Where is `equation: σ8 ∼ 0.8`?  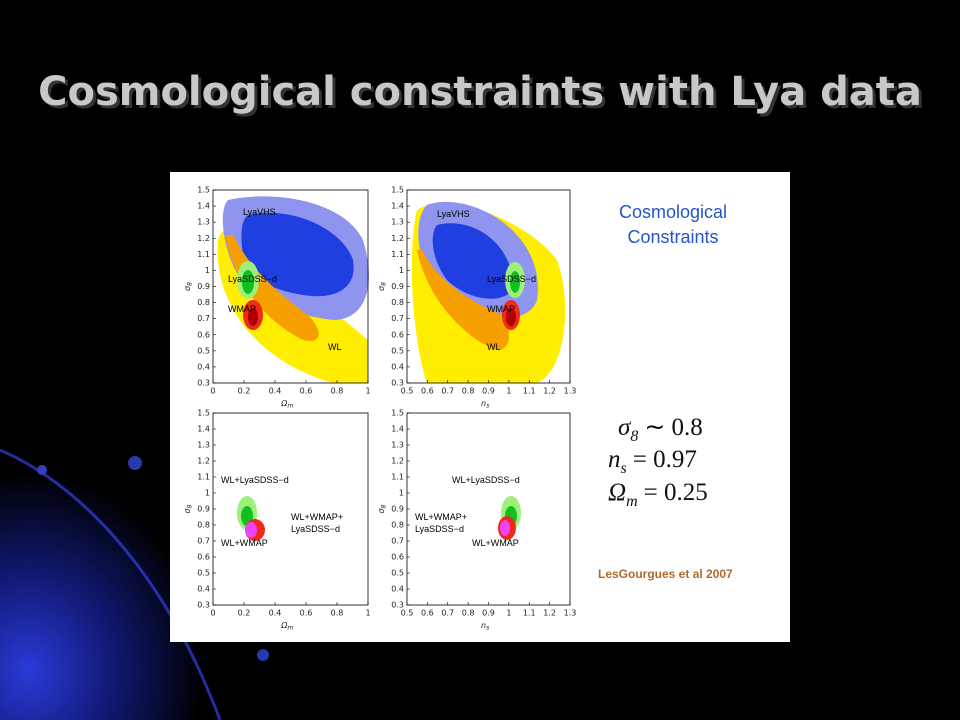
equation: σ8 ∼ 0.8 is located at coordinates (660, 429).